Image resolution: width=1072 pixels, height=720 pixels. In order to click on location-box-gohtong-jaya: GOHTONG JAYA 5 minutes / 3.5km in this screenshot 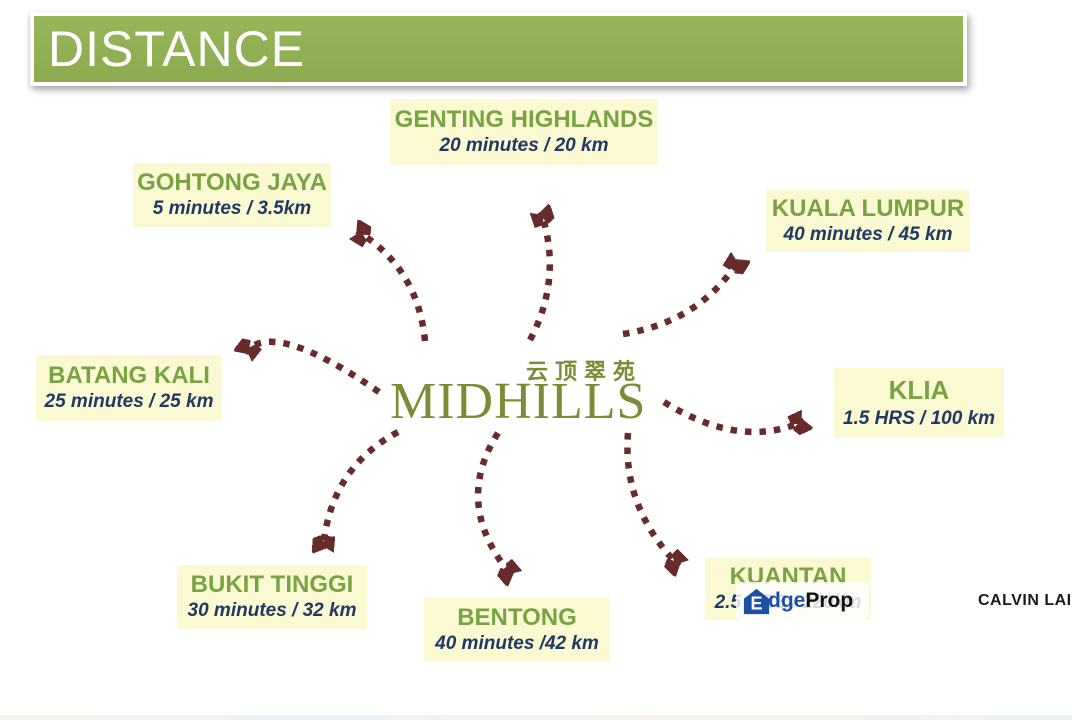, I will do `click(232, 195)`.